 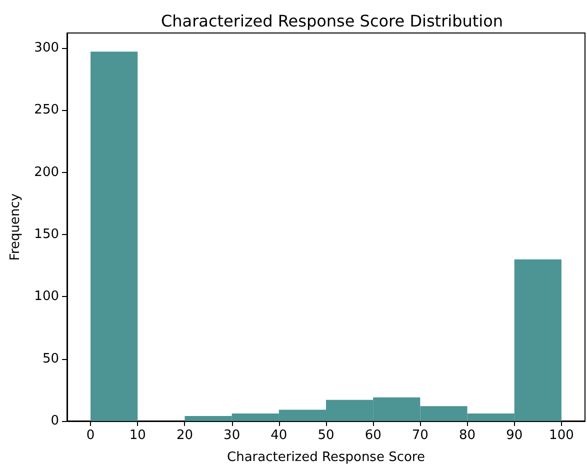 What do you see at coordinates (420, 435) in the screenshot?
I see `x-tick-label: 70` at bounding box center [420, 435].